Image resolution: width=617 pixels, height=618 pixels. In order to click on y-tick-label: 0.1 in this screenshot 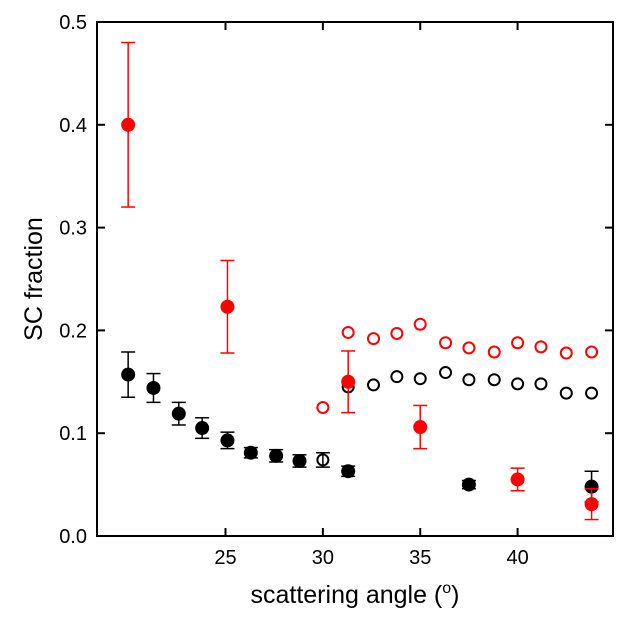, I will do `click(73, 434)`.